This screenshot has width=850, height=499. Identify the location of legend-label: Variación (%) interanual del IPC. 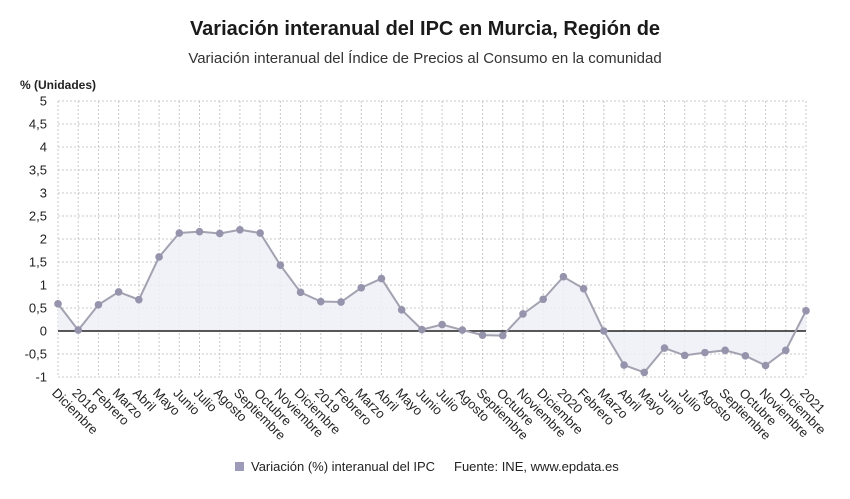
(343, 466).